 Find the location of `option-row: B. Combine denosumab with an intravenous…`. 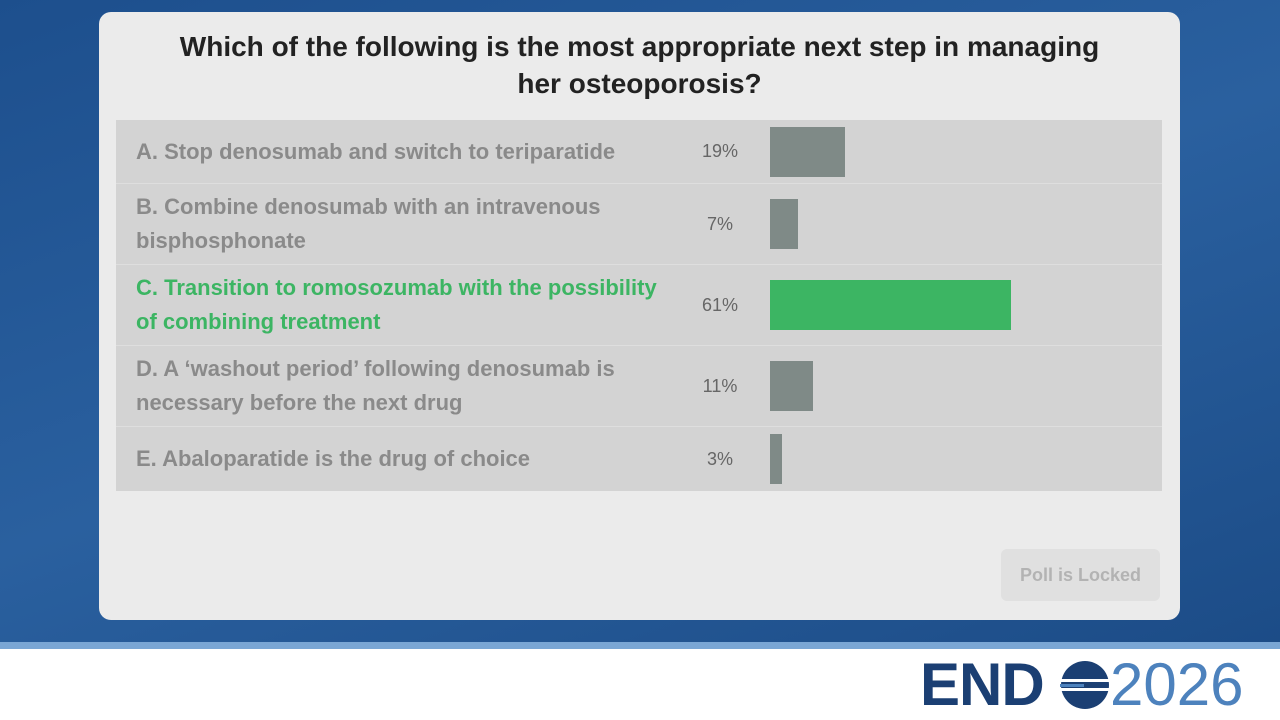

option-row: B. Combine denosumab with an intravenous… is located at coordinates (639, 224).